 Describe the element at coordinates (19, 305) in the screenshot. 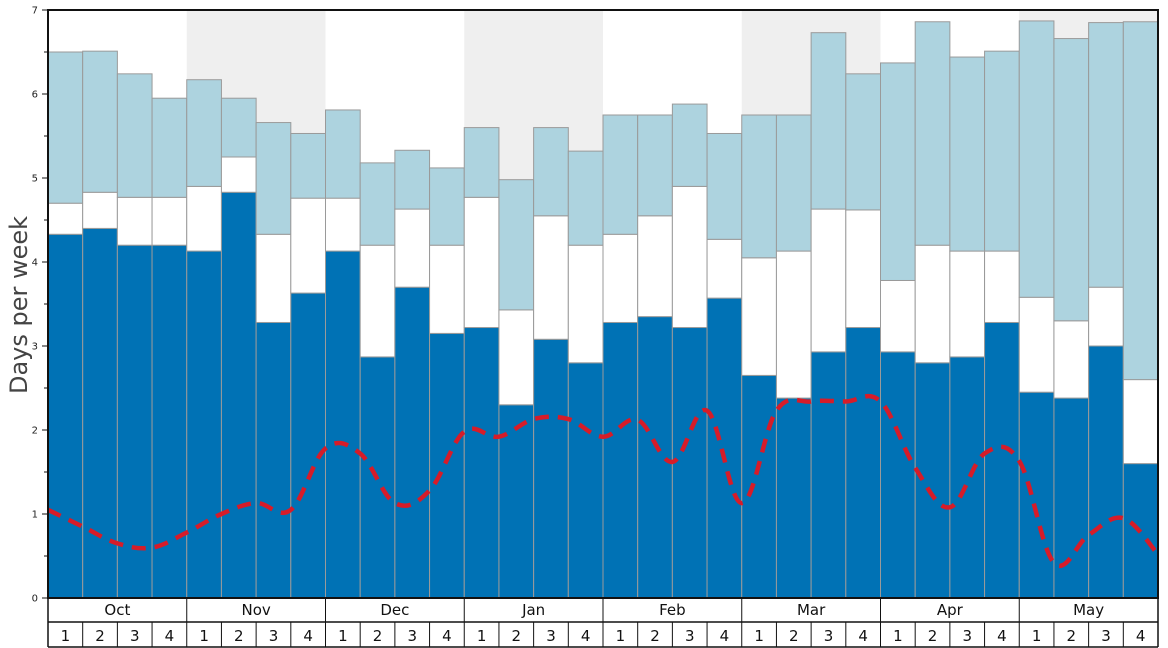

I see `y-axis-label: Days per week` at that location.